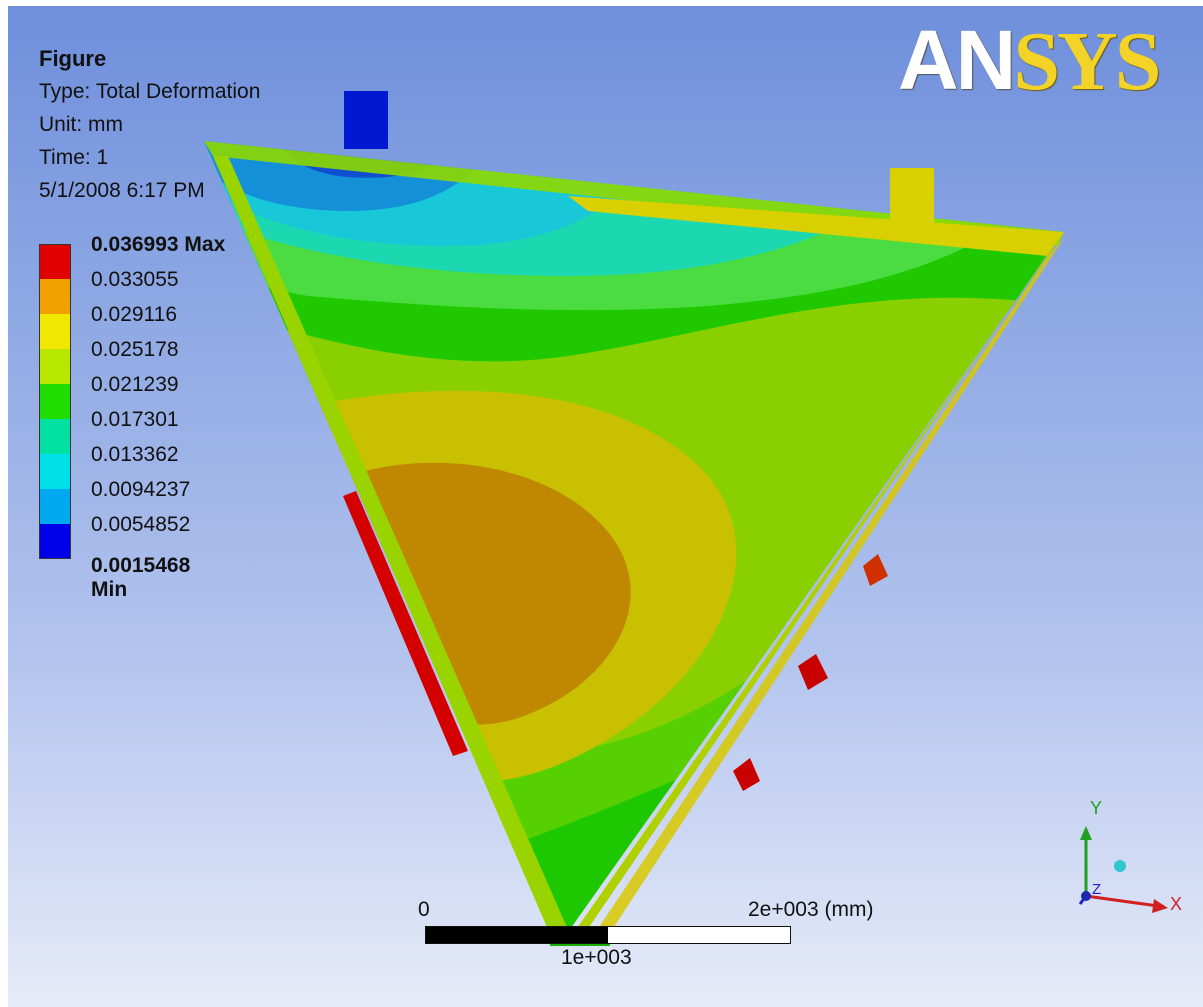 The width and height of the screenshot is (1203, 1007). Describe the element at coordinates (1087, 61) in the screenshot. I see `logo-sys: SYS` at that location.